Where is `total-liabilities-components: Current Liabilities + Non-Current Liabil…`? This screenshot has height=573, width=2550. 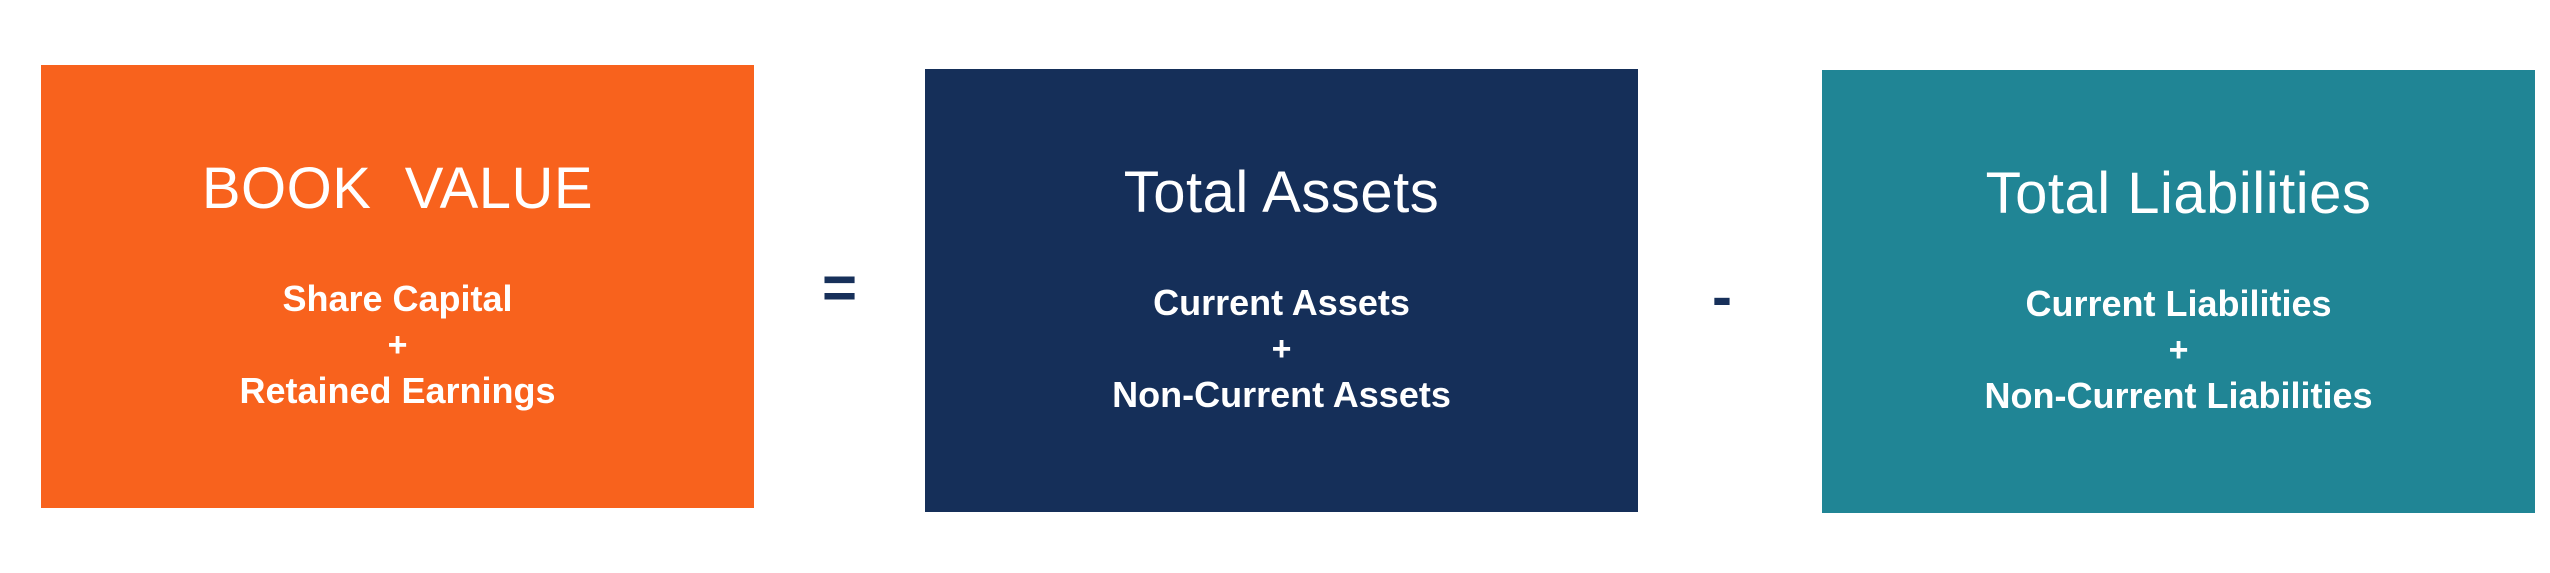 total-liabilities-components: Current Liabilities + Non-Current Liabil… is located at coordinates (2178, 350).